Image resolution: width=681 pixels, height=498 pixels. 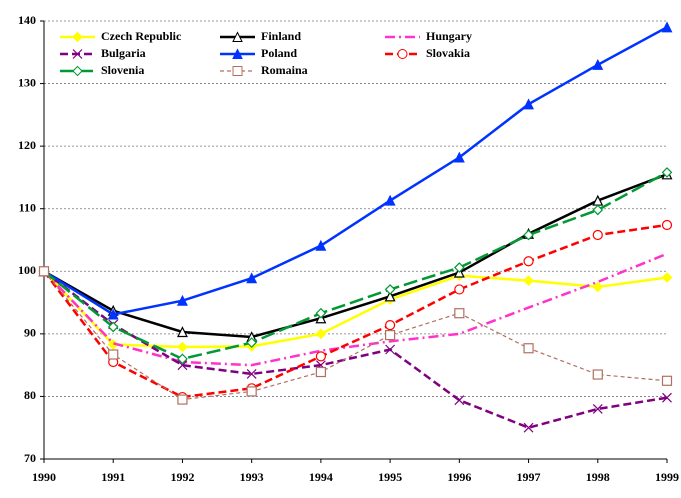 I want to click on y-tick-label: 80, so click(x=30, y=395).